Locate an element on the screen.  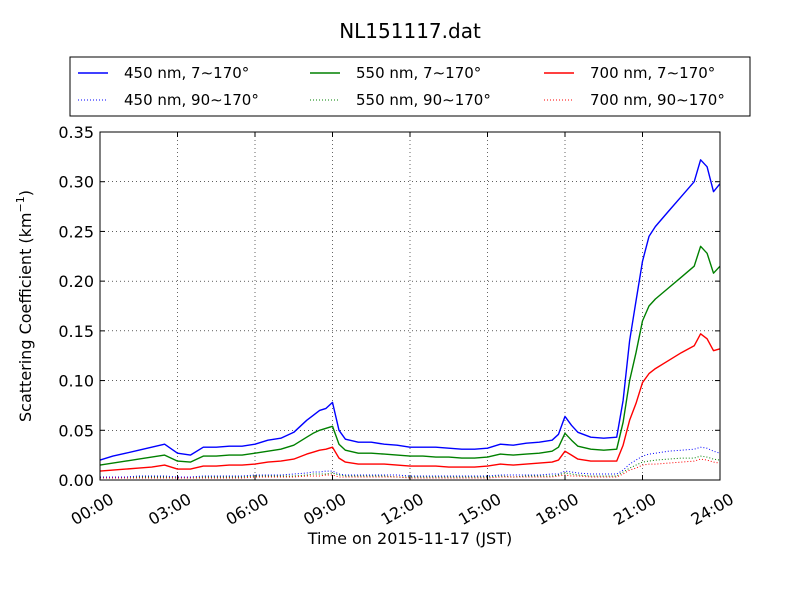
y-axis-label-superscript: −1 is located at coordinates (20, 204).